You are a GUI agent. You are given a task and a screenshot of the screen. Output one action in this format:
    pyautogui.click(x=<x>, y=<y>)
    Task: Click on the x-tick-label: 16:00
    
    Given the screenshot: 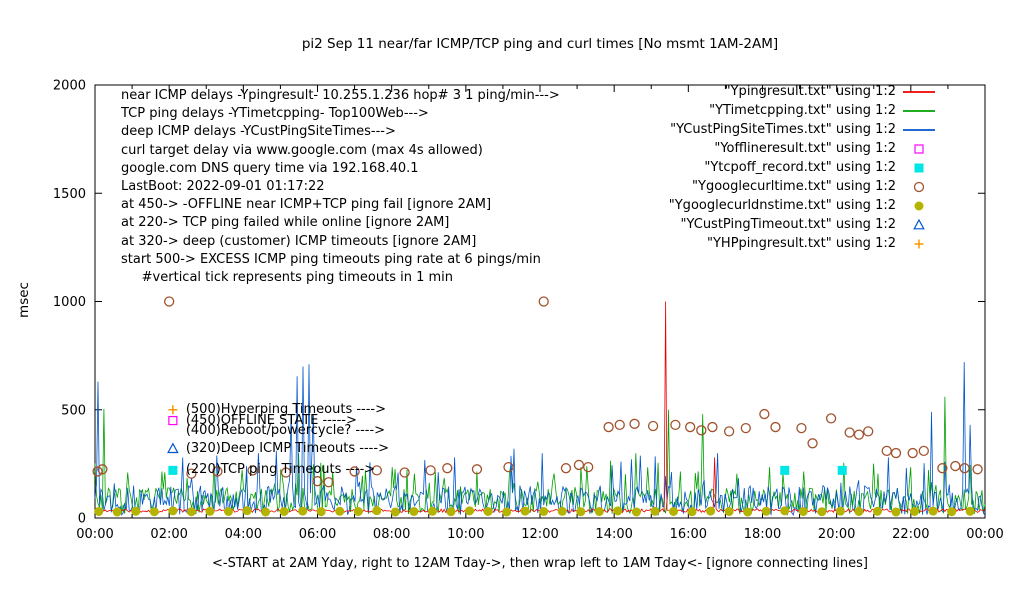 What is the action you would take?
    pyautogui.click(x=688, y=534)
    